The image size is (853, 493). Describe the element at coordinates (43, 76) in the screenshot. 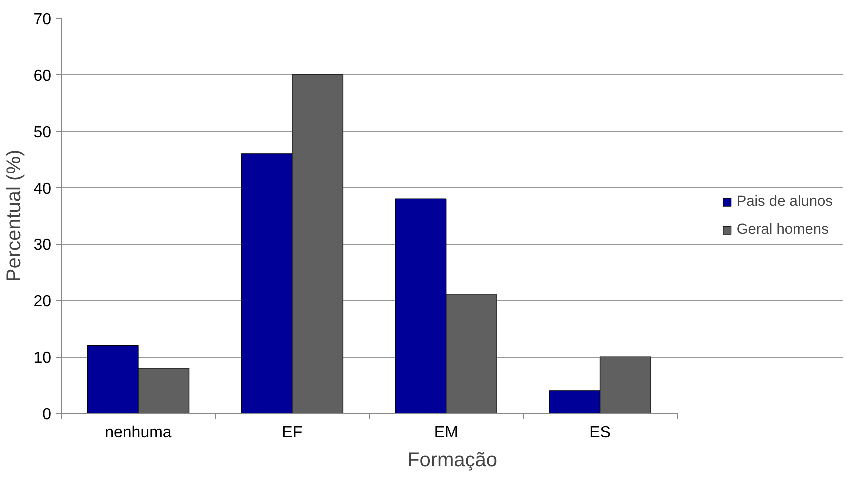

I see `y-tick-label: 60` at that location.